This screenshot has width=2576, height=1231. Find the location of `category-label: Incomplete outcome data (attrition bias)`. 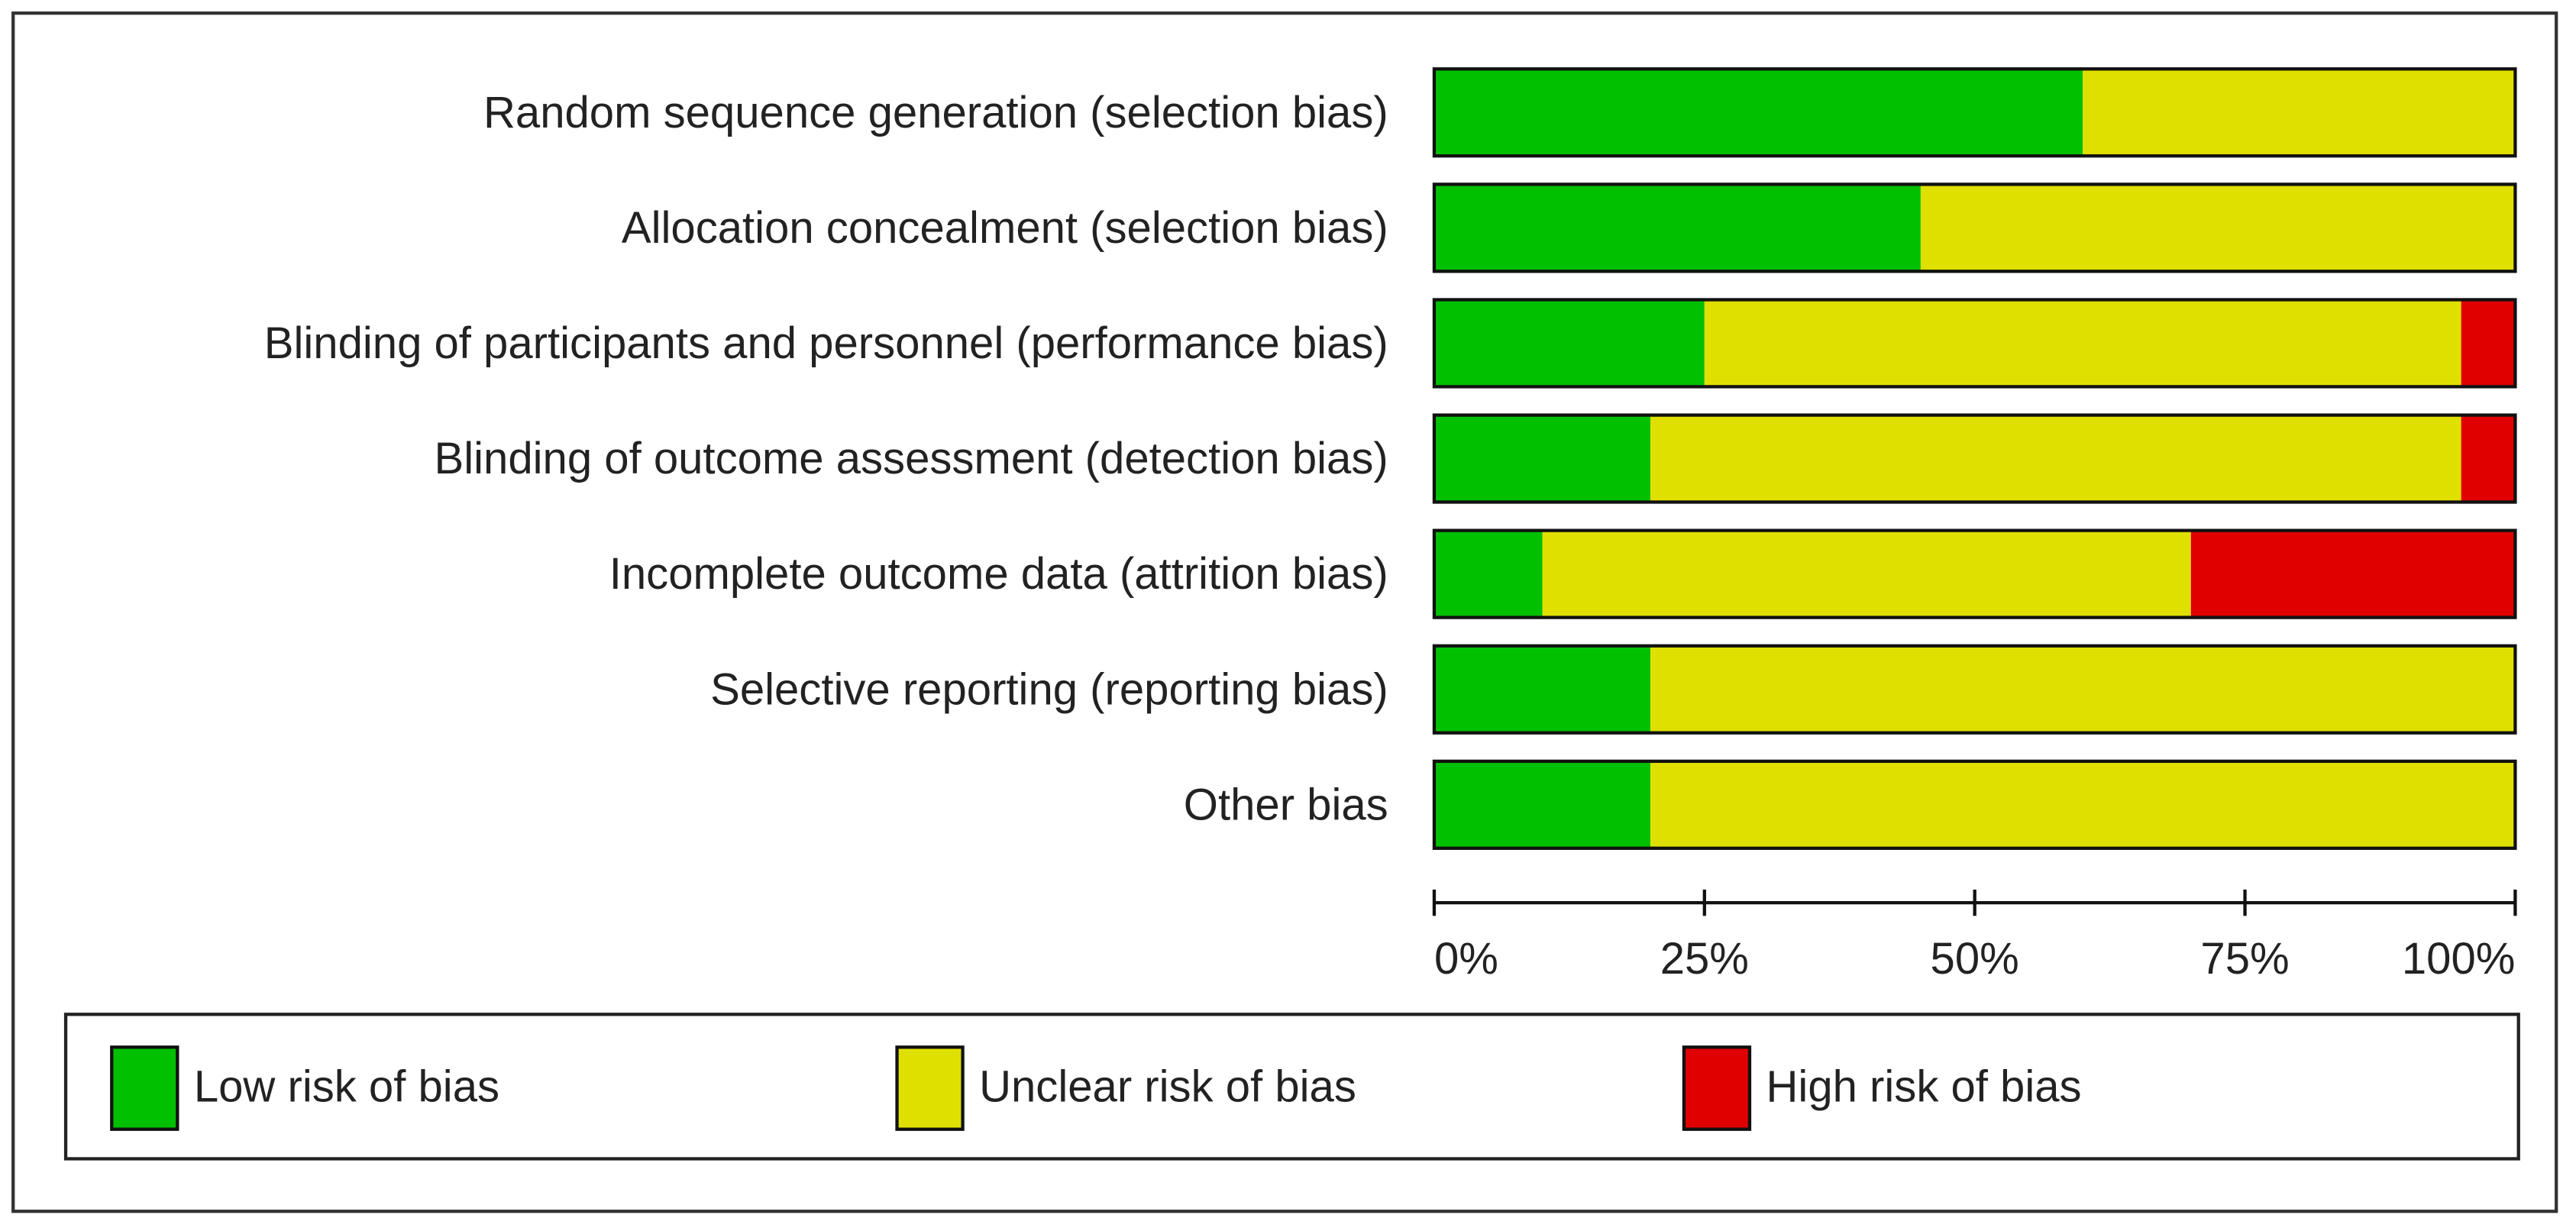

category-label: Incomplete outcome data (attrition bias) is located at coordinates (999, 574).